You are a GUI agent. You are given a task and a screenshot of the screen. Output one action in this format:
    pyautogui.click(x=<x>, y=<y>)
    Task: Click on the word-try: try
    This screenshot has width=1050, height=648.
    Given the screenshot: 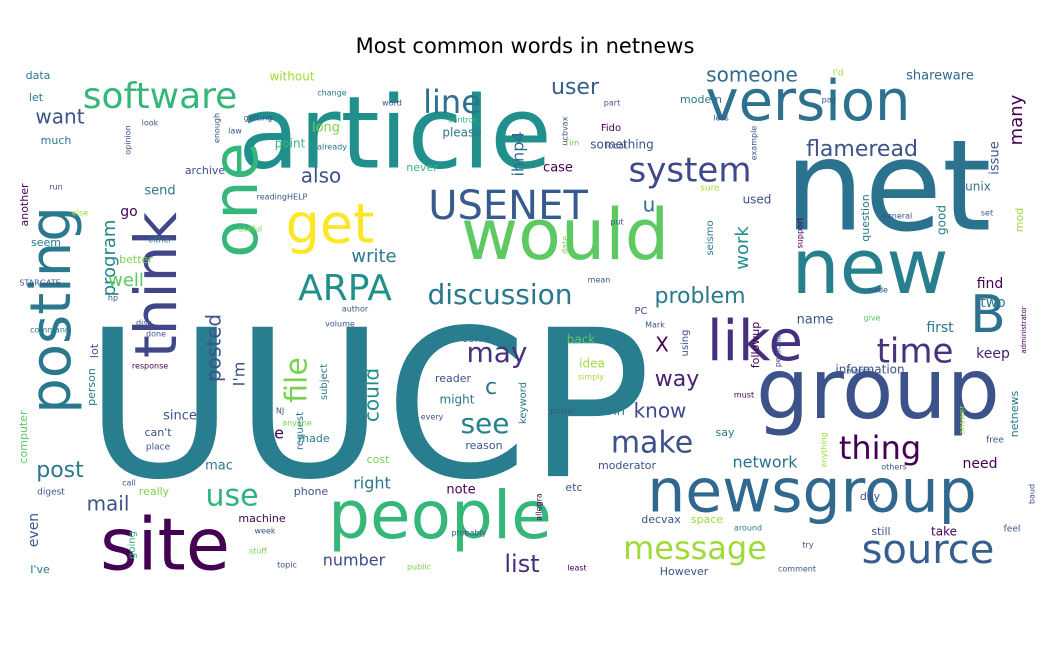 What is the action you would take?
    pyautogui.click(x=807, y=545)
    